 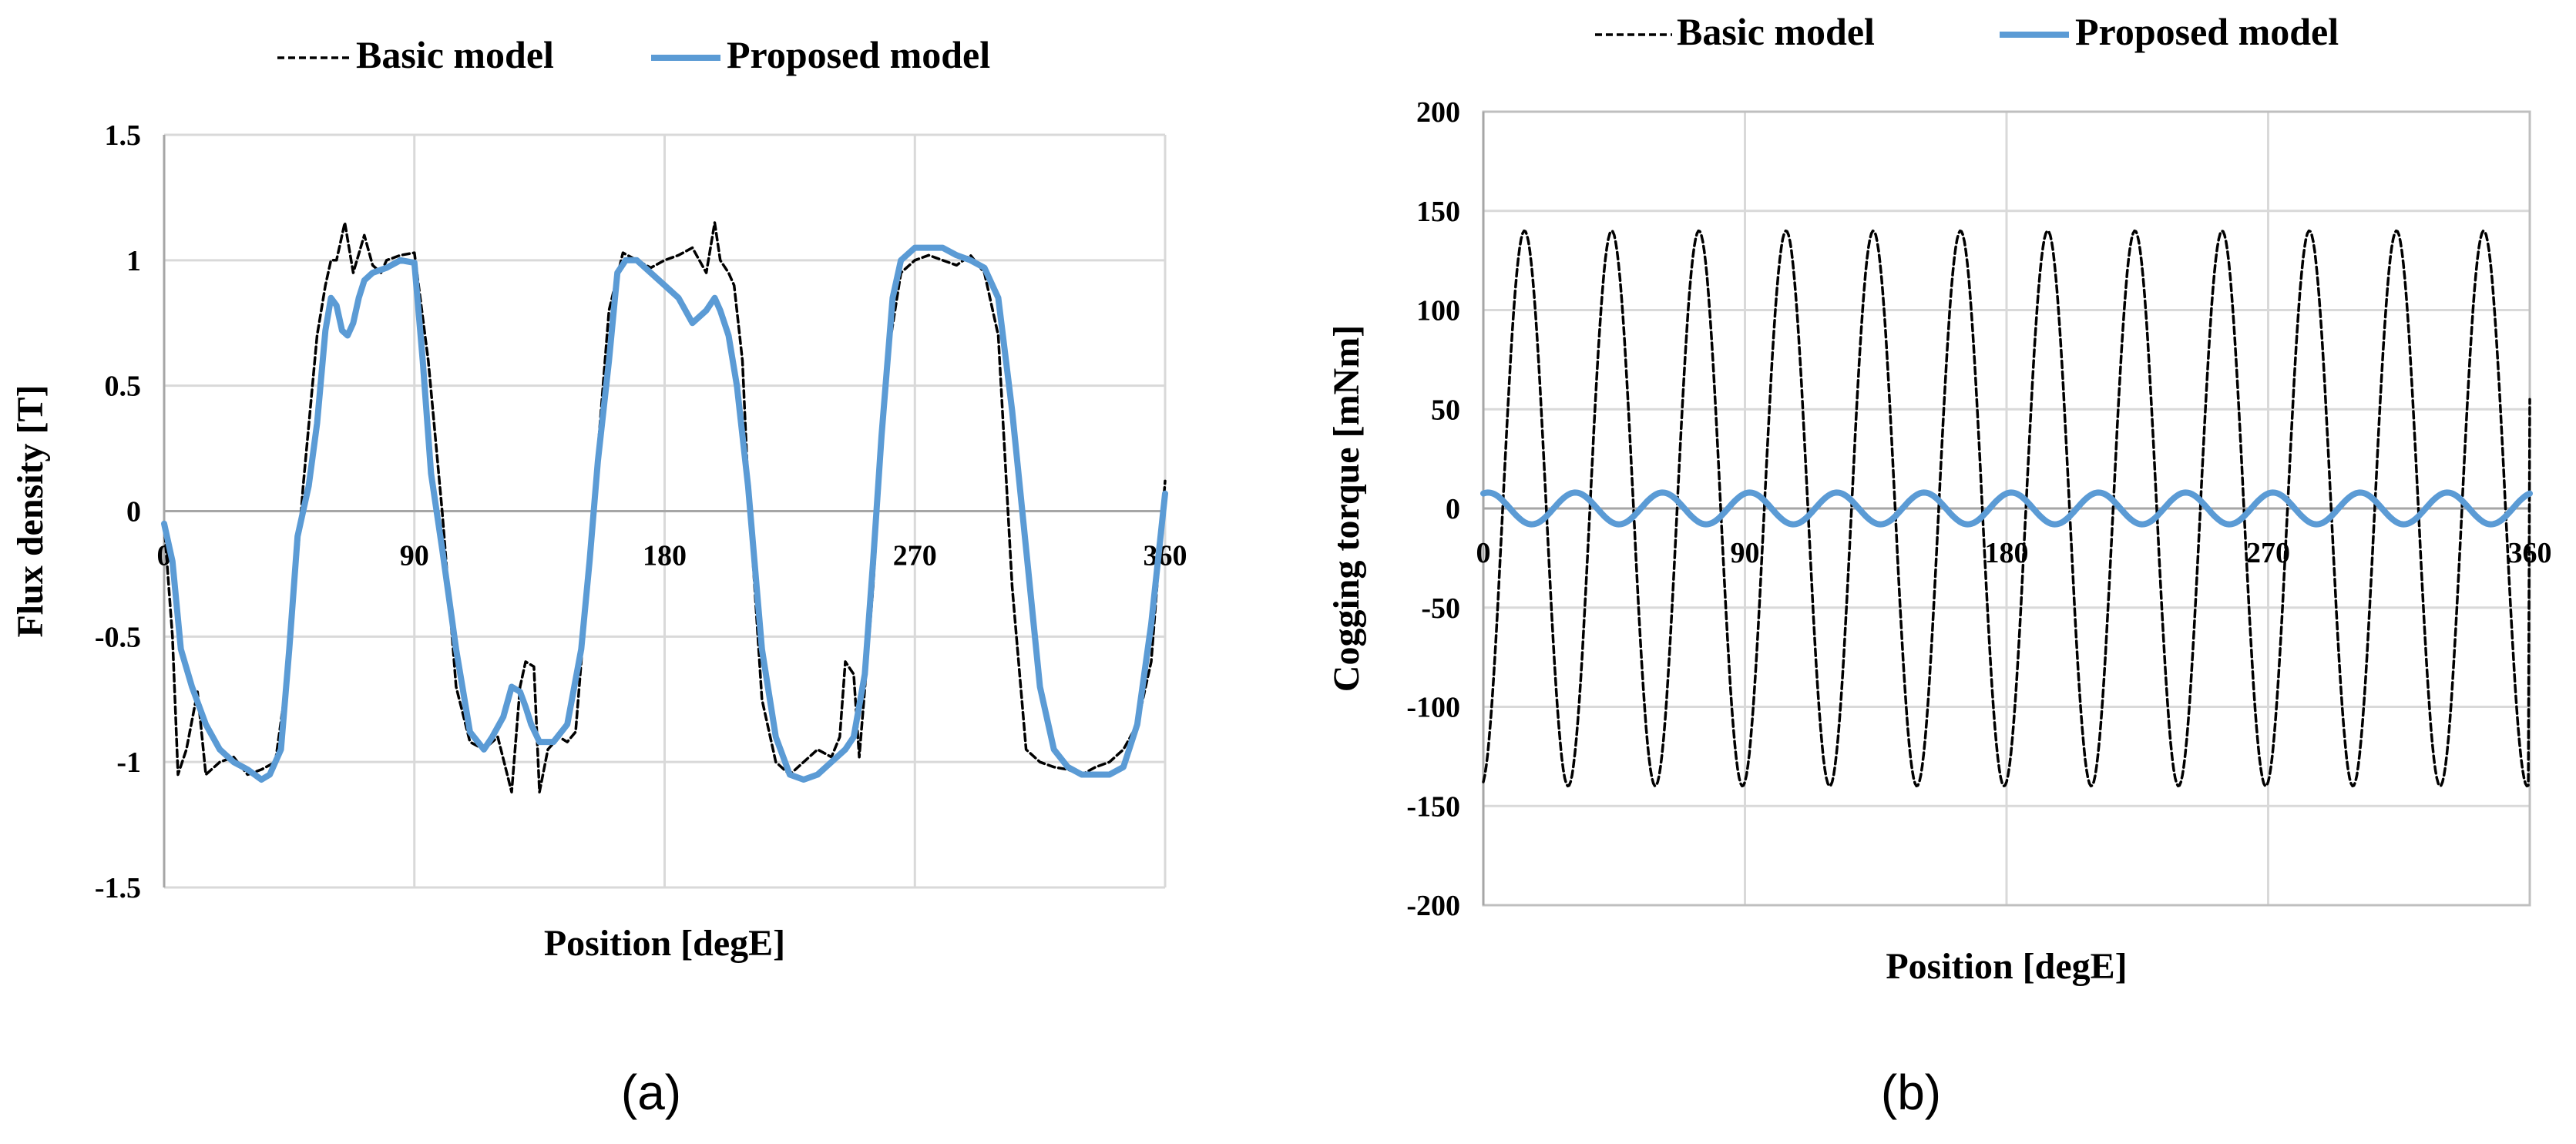 I want to click on x-tick-label: 360, so click(x=1165, y=556).